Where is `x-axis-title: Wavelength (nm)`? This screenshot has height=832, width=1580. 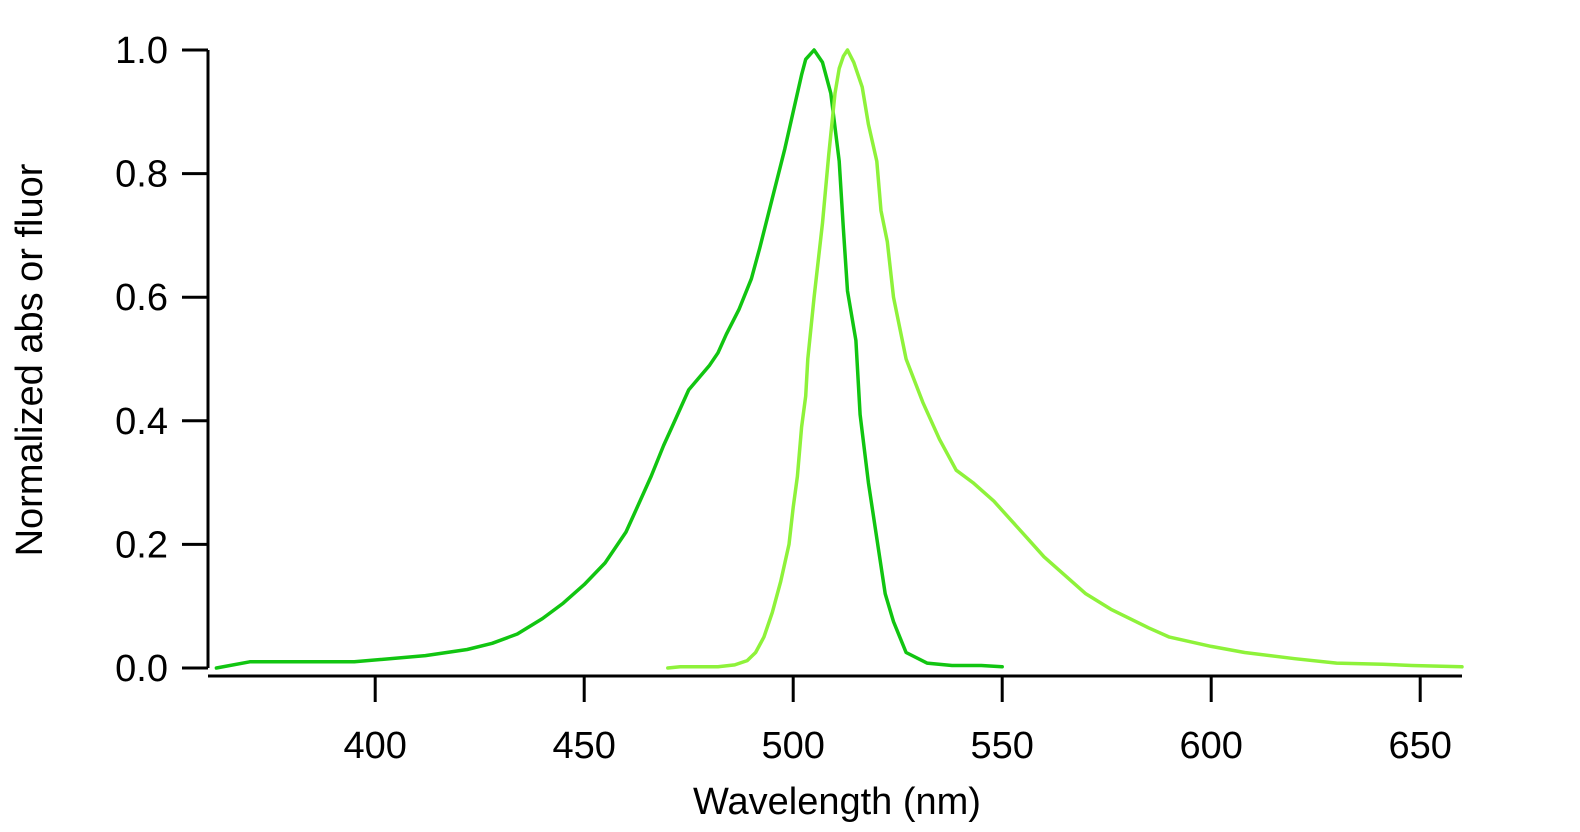 x-axis-title: Wavelength (nm) is located at coordinates (837, 802).